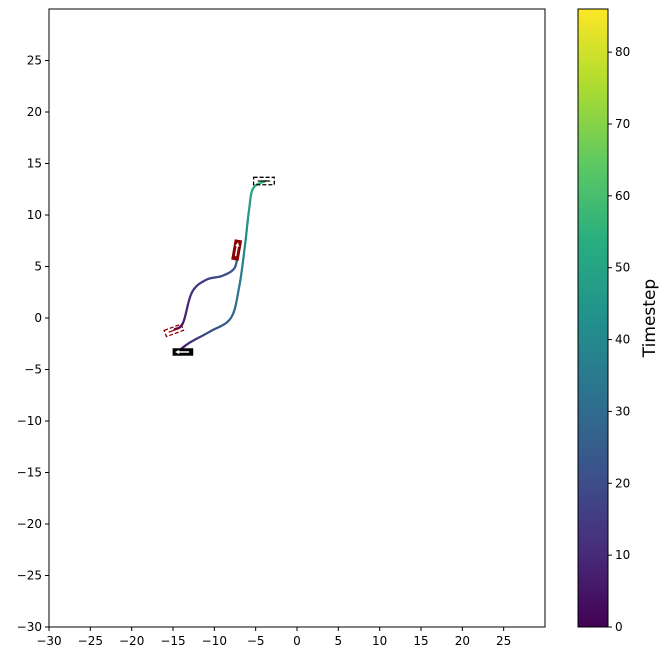 Image resolution: width=669 pixels, height=659 pixels. Describe the element at coordinates (34, 164) in the screenshot. I see `y-tick-label: 15` at that location.